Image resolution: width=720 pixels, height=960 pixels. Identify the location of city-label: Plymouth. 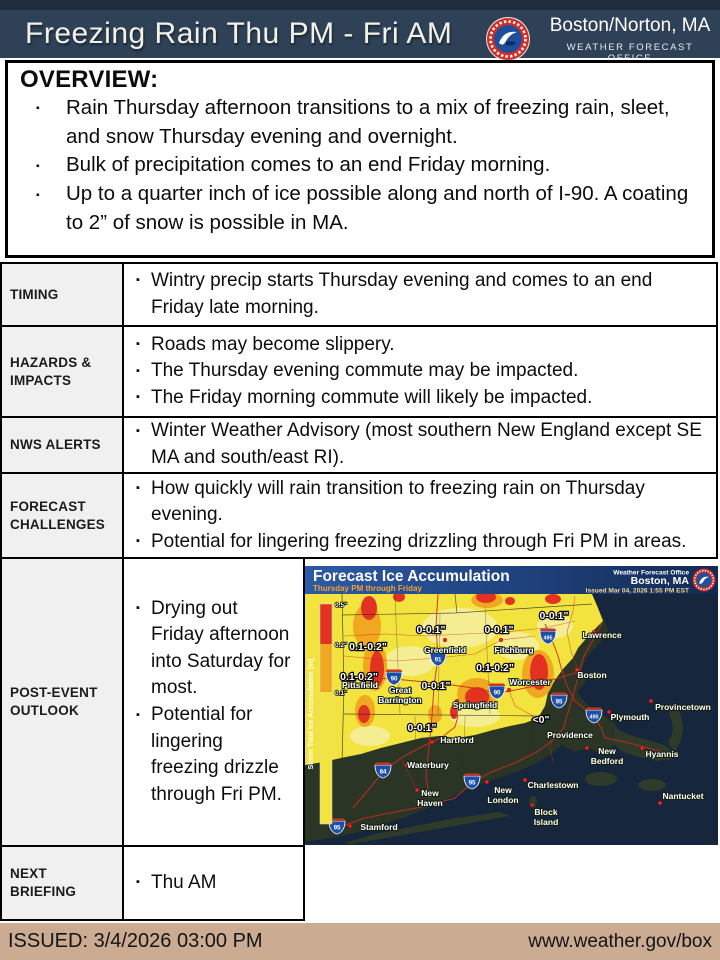
(630, 717).